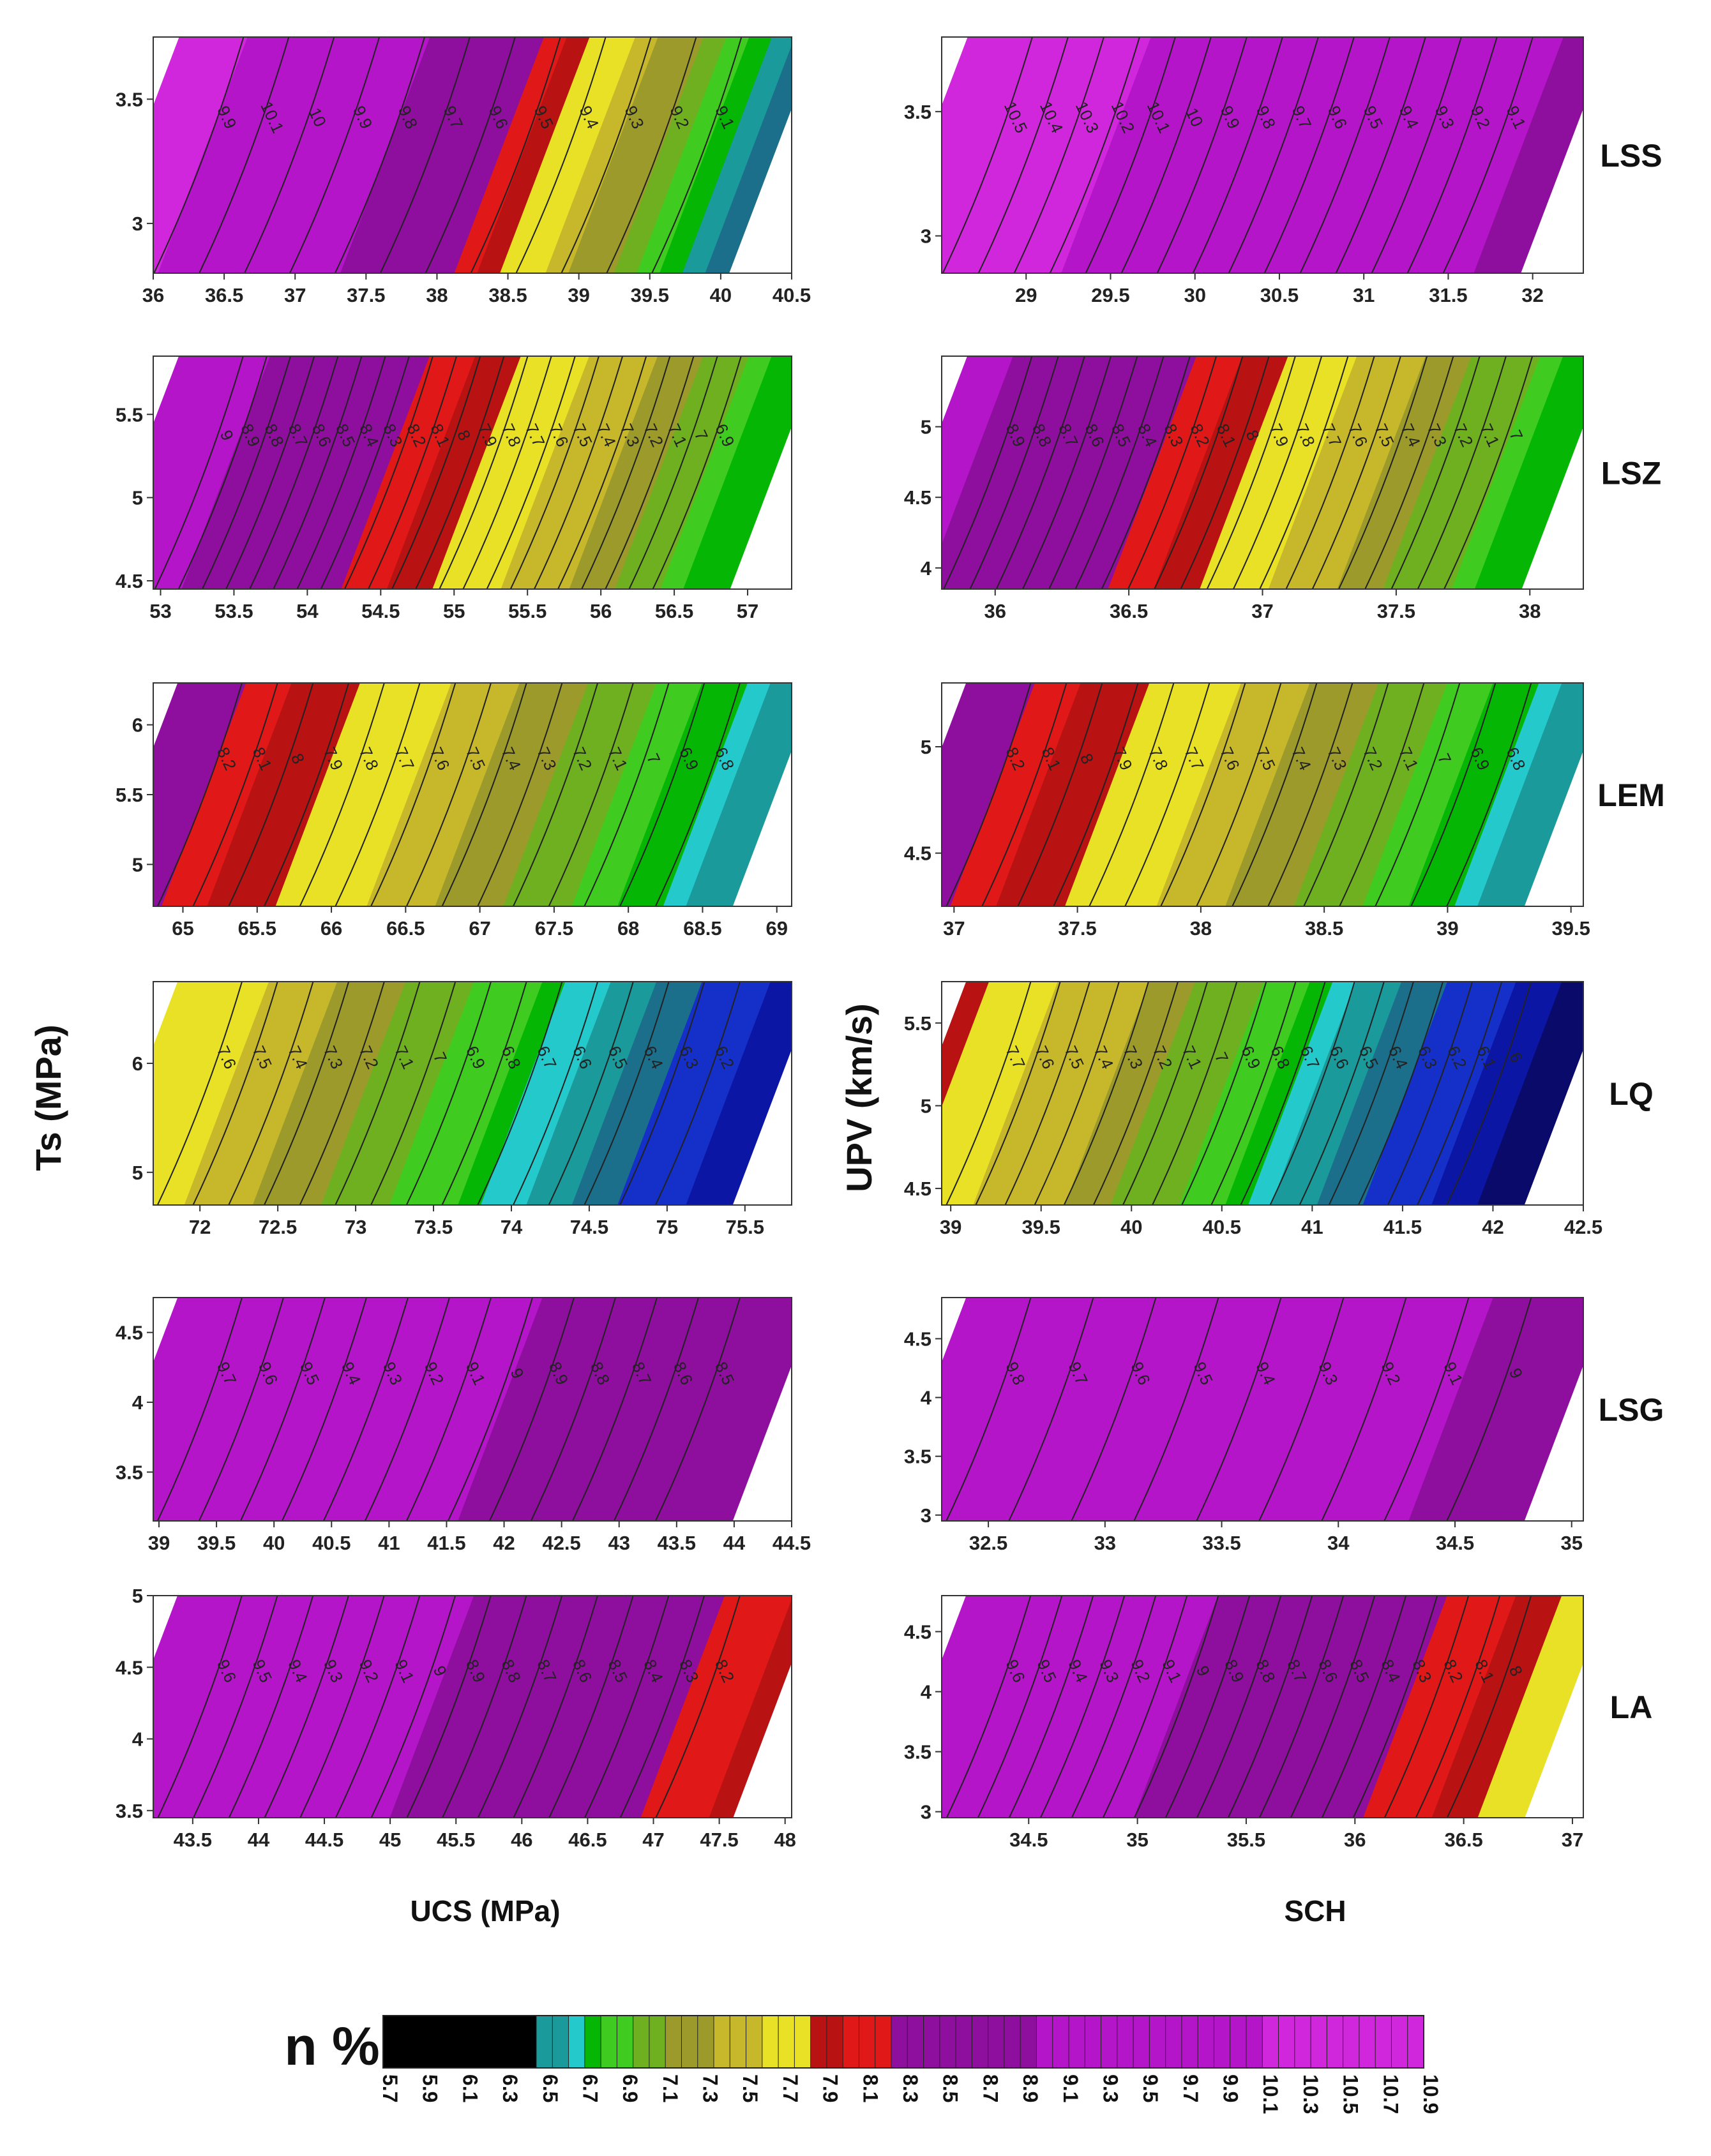 The image size is (1711, 2156). I want to click on colorbar-tick-label: 7.5, so click(750, 2088).